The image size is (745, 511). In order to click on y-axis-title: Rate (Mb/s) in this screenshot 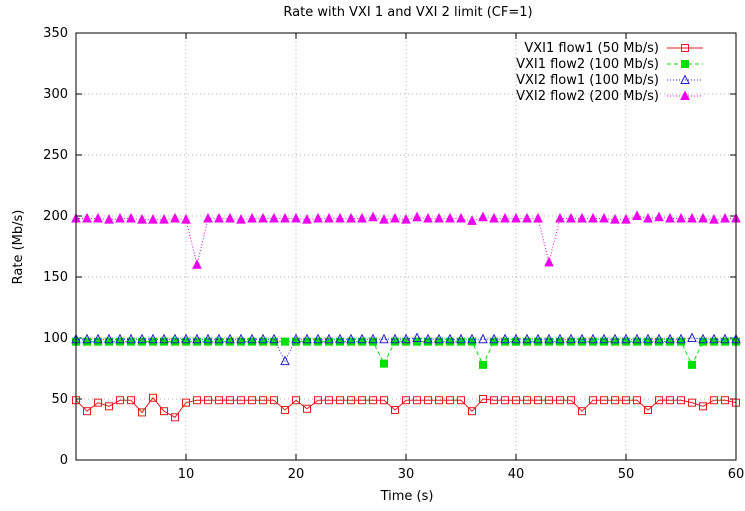, I will do `click(18, 247)`.